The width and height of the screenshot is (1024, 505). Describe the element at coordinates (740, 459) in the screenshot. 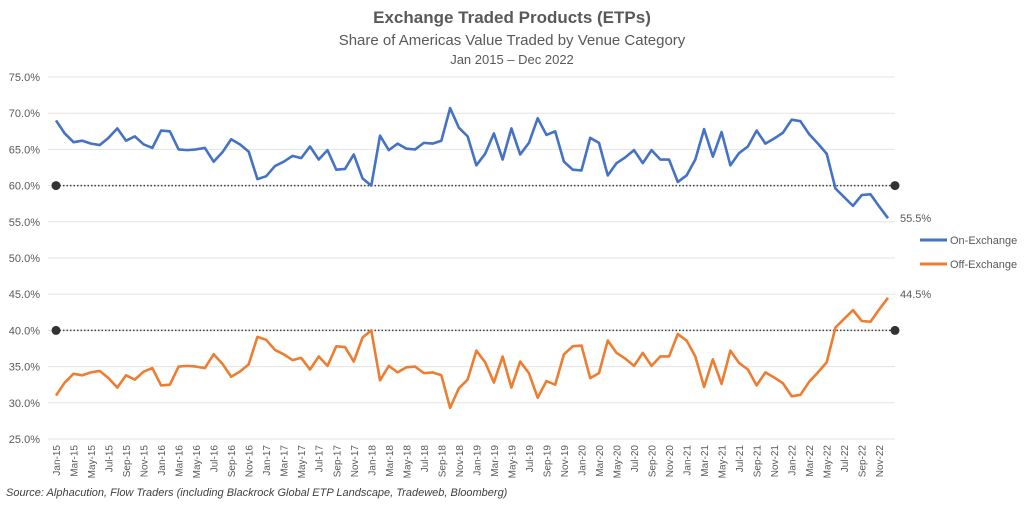

I see `x-tick-label: Jul-21` at that location.